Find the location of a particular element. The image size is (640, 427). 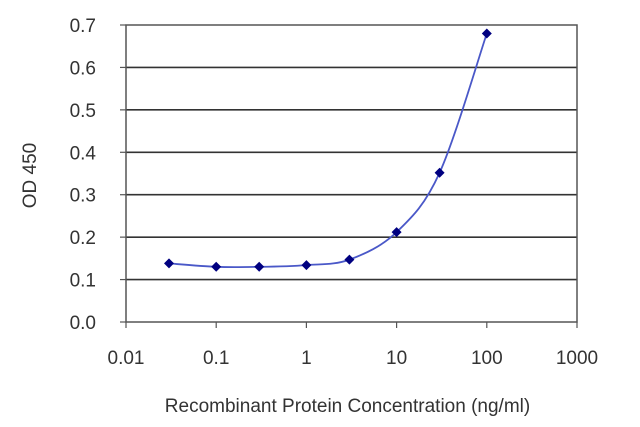

y-tick-label: 0.7 is located at coordinates (83, 26).